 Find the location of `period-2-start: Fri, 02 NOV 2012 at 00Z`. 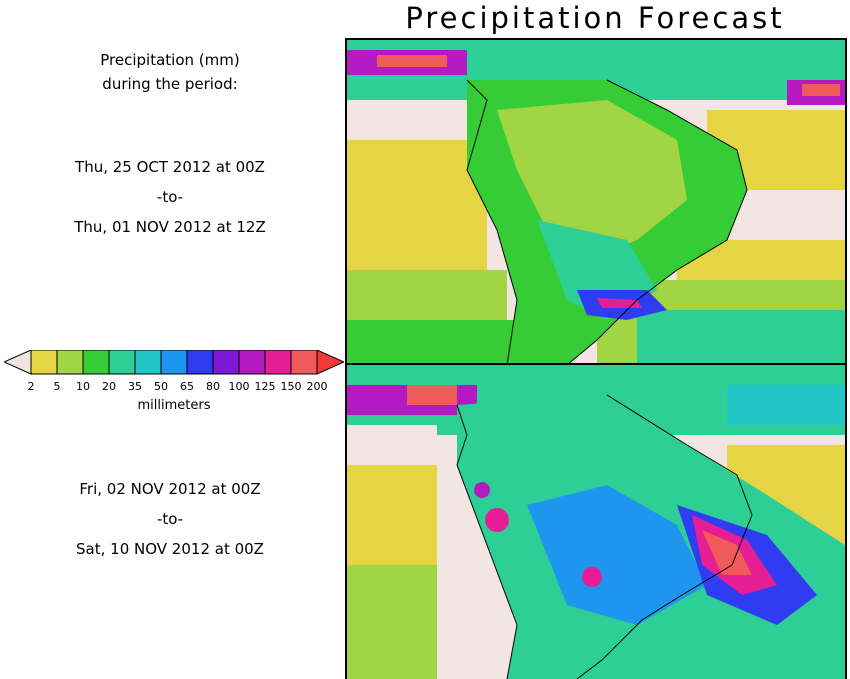

period-2-start: Fri, 02 NOV 2012 at 00Z is located at coordinates (170, 489).